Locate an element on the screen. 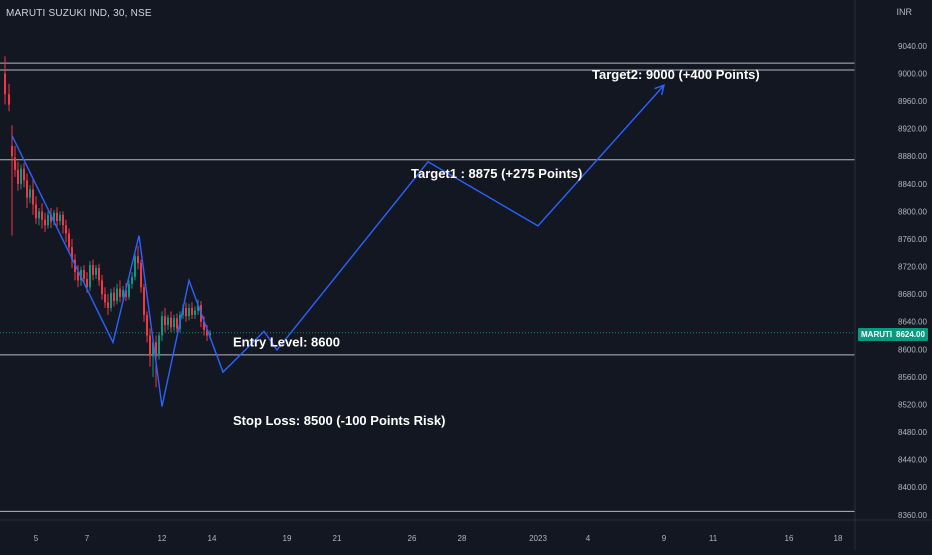 This screenshot has height=555, width=932. price-tick-label: 8800.00 is located at coordinates (912, 211).